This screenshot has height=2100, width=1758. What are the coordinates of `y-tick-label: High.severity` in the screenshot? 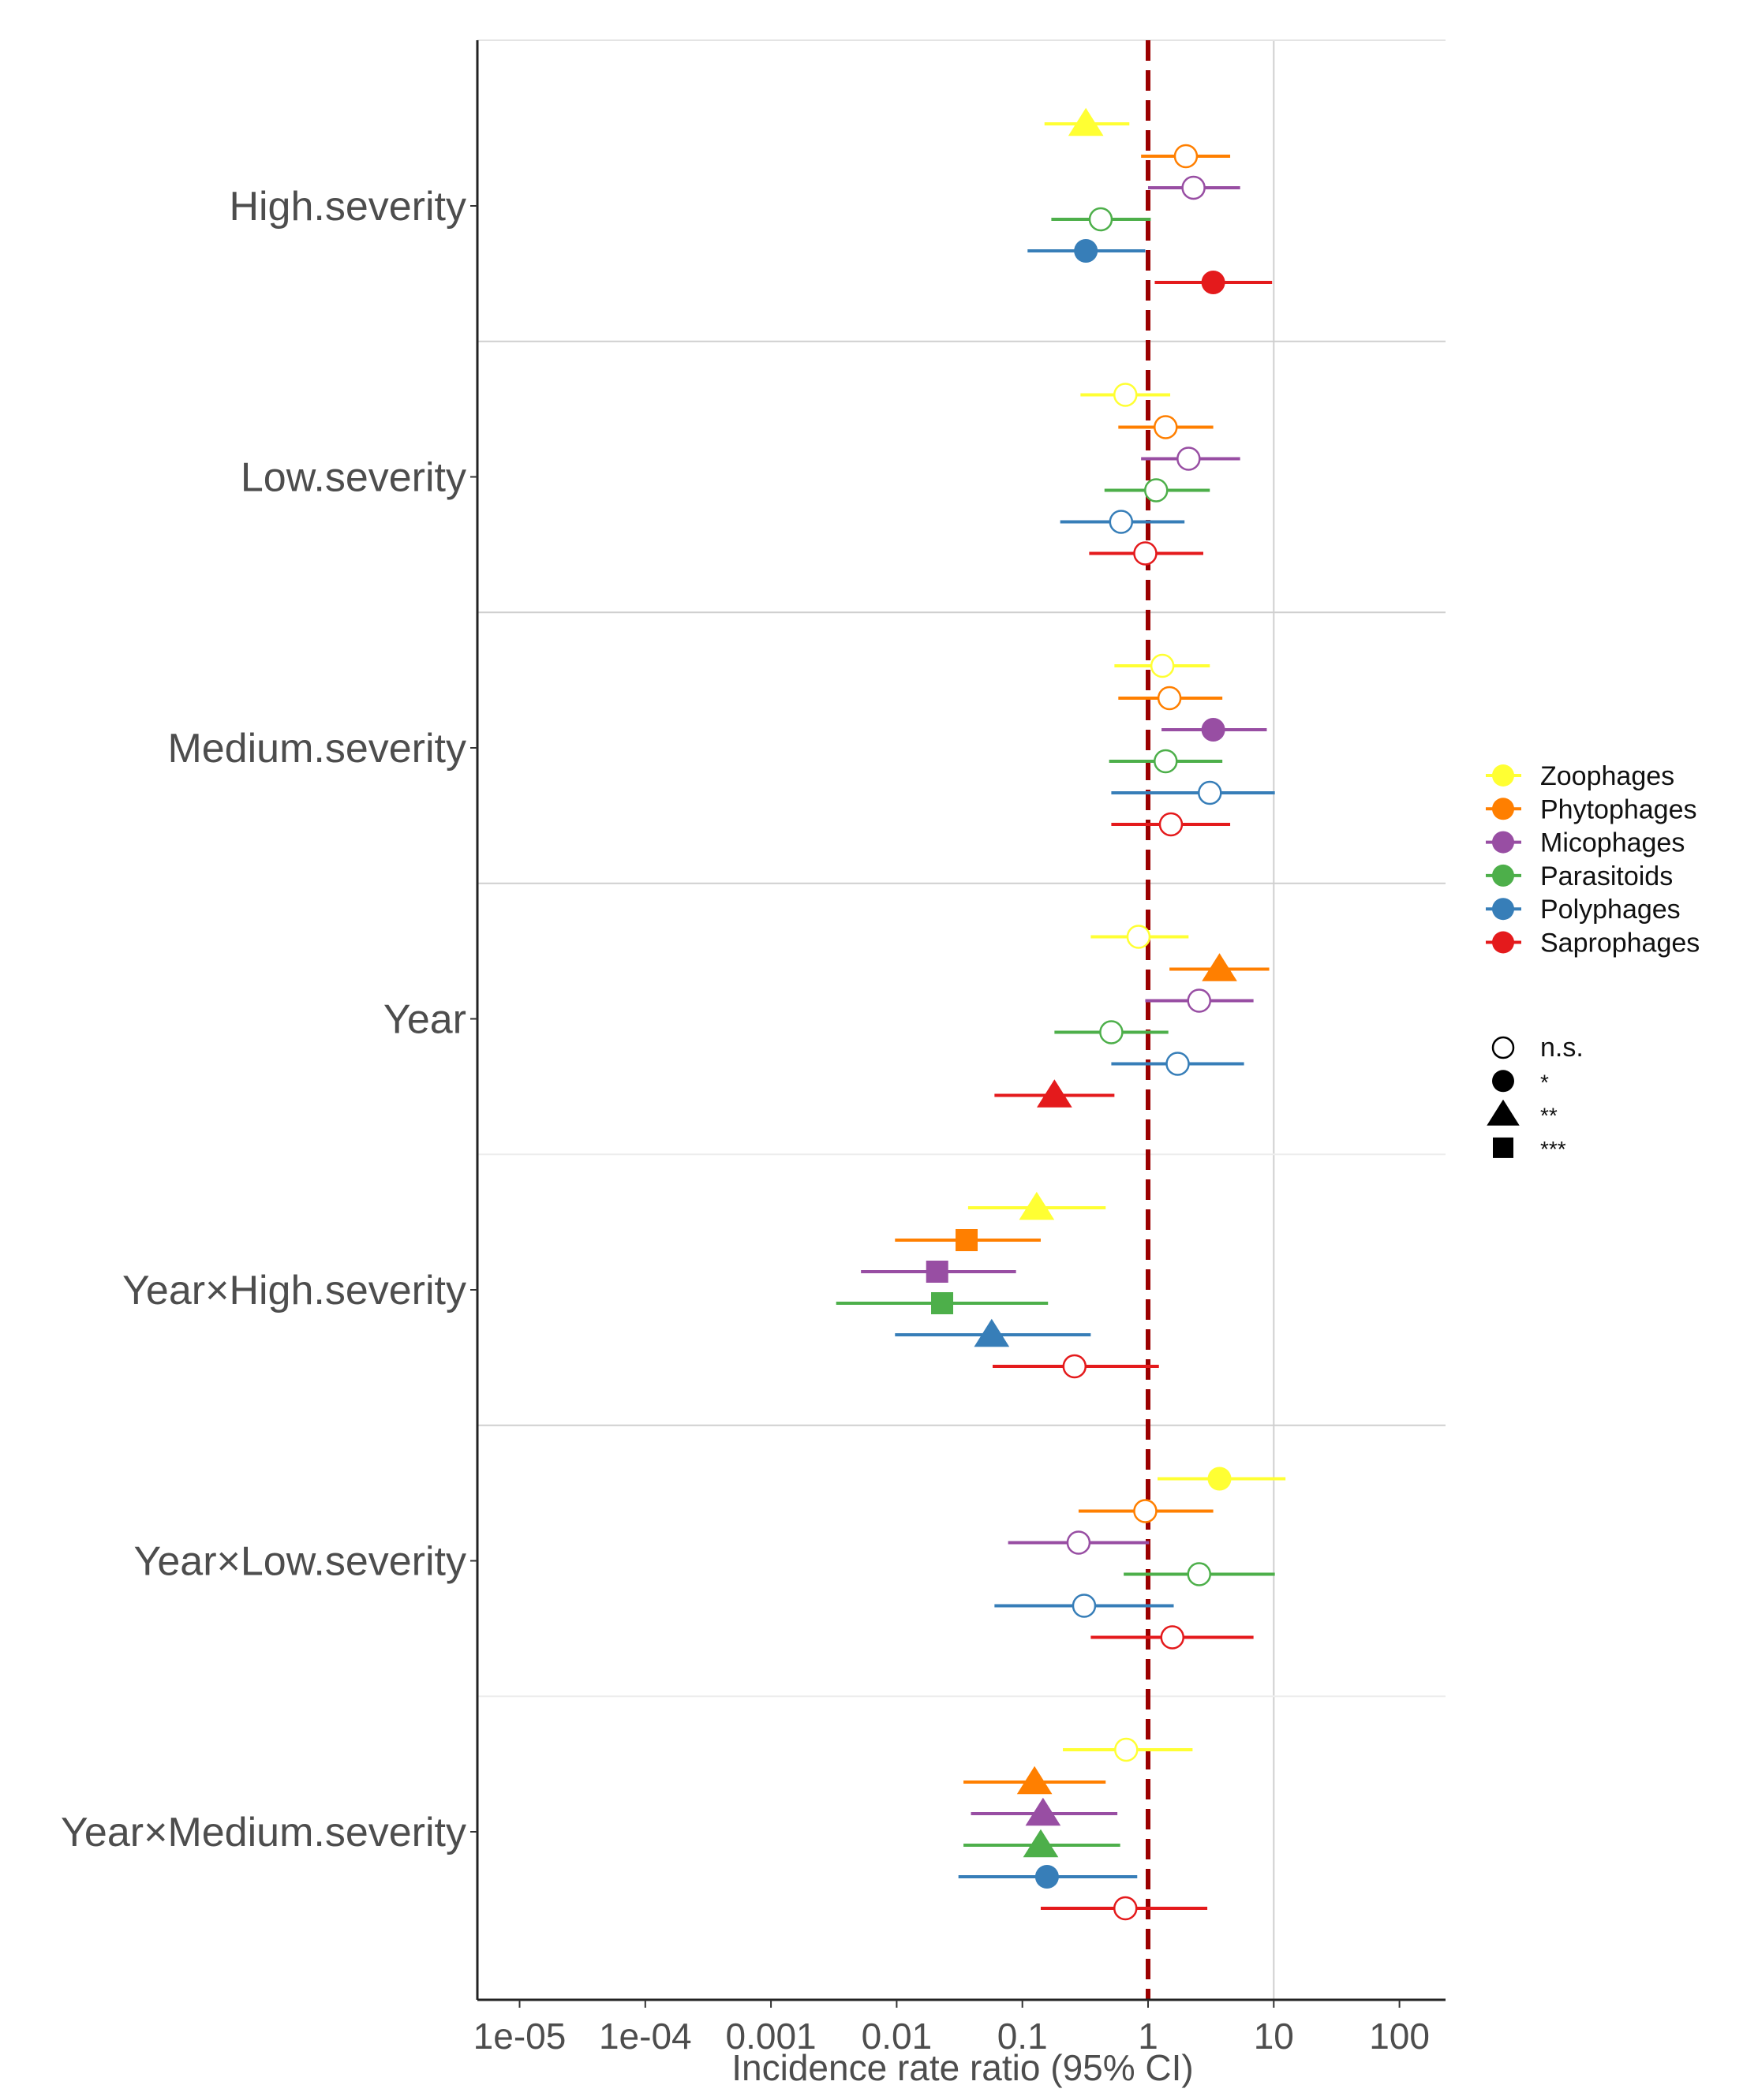 It's located at (347, 207).